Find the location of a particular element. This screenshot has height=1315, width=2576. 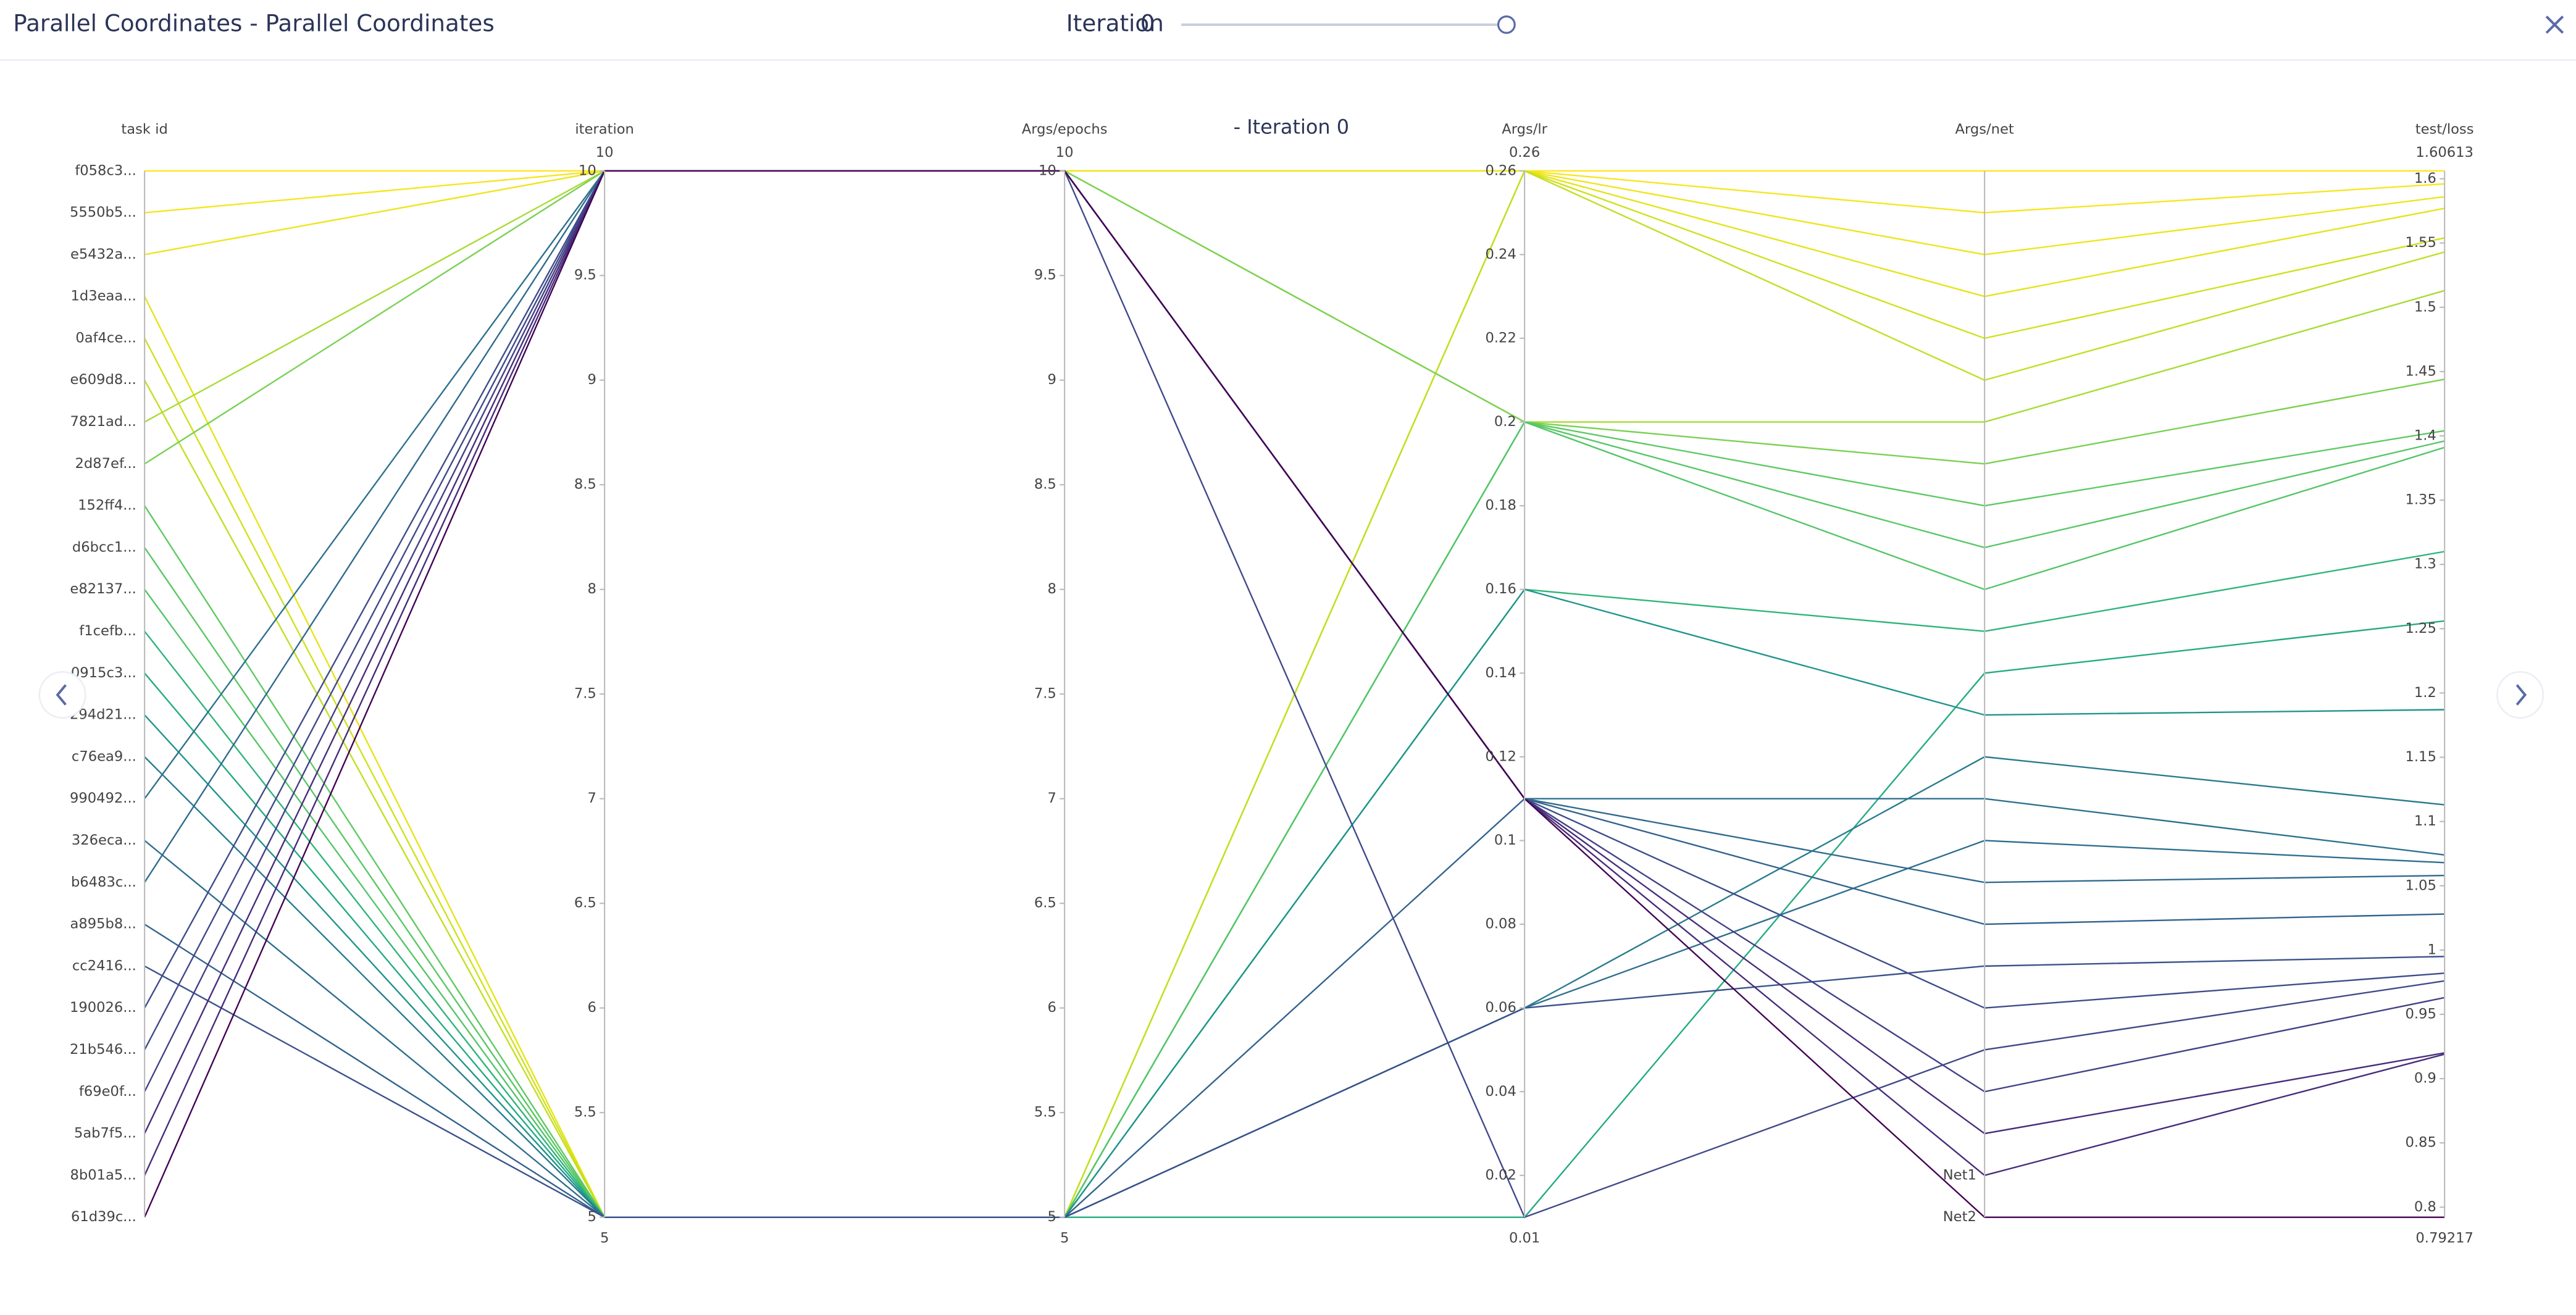

axis-label: iteration is located at coordinates (604, 130).